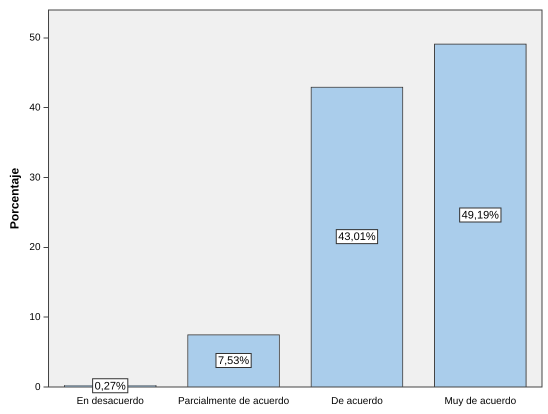  I want to click on y-tick-label: 50, so click(35, 38).